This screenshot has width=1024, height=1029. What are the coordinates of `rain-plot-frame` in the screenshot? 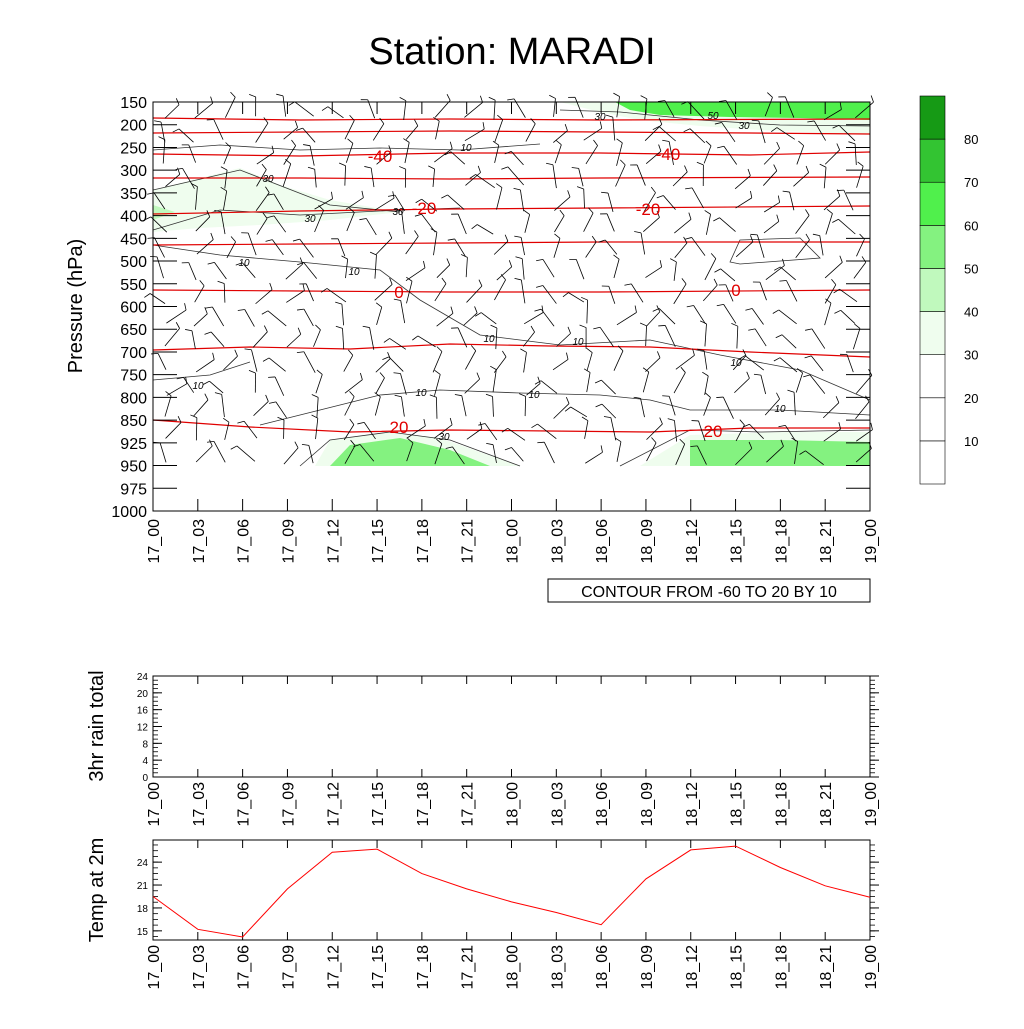 It's located at (511, 726).